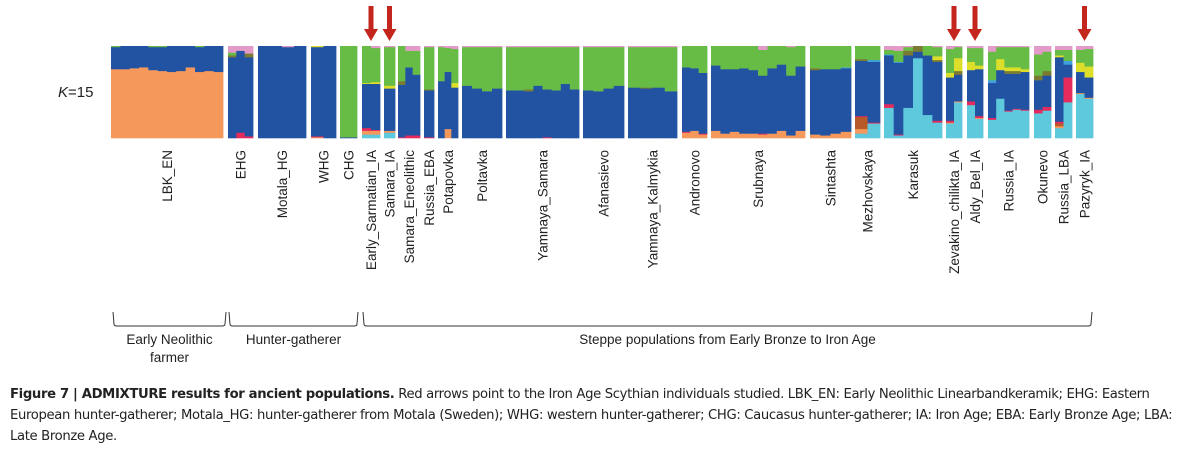 Image resolution: width=1200 pixels, height=464 pixels. Describe the element at coordinates (695, 182) in the screenshot. I see `population-label: Andronovo` at that location.